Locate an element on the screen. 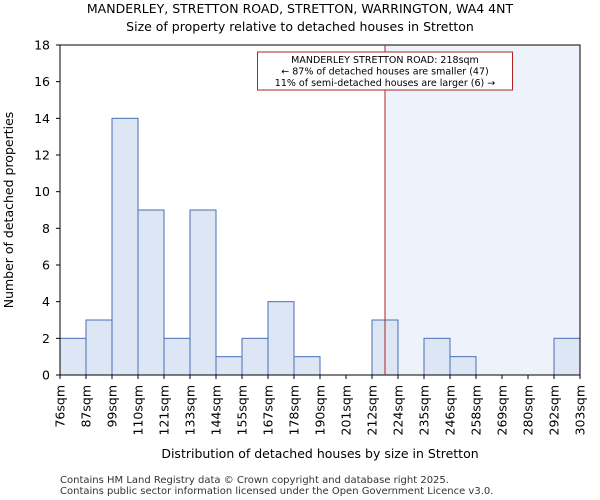  x-tick-label: 258sqm is located at coordinates (476, 410).